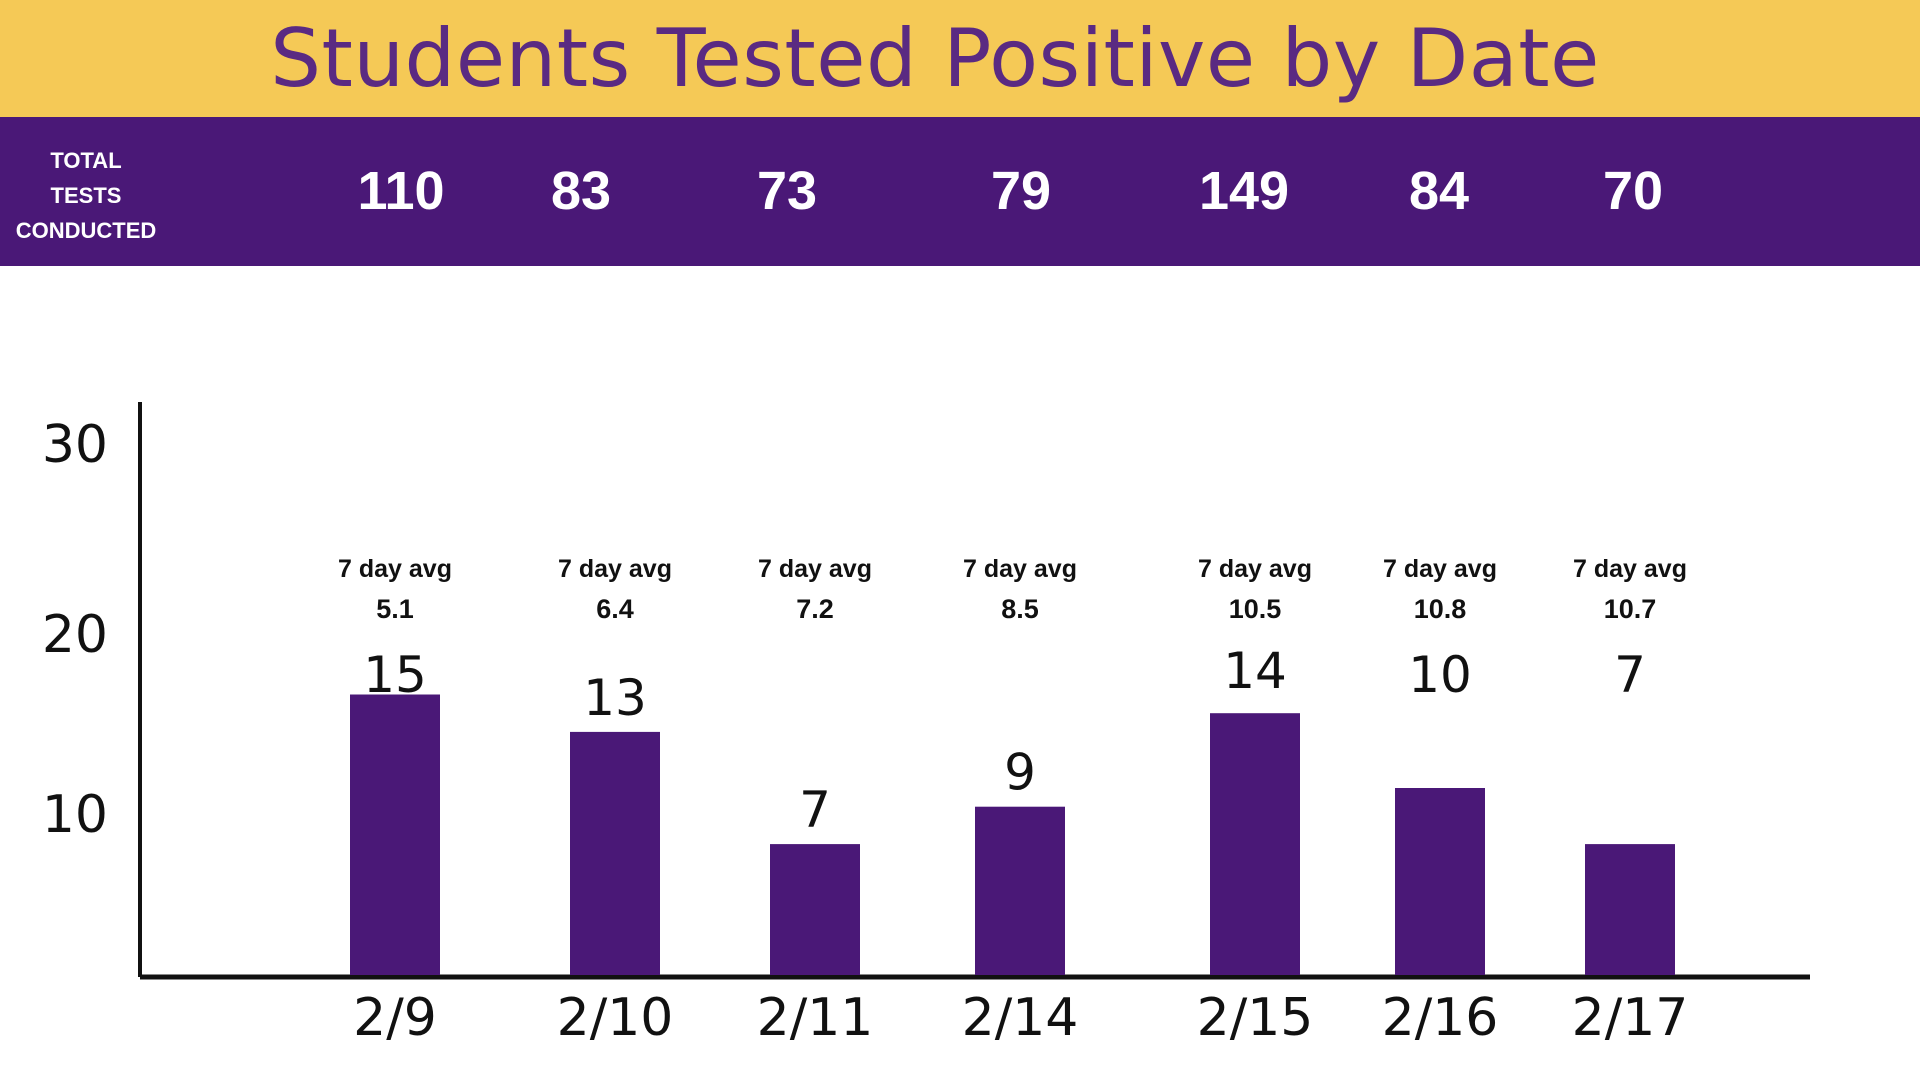  Describe the element at coordinates (1255, 1018) in the screenshot. I see `x-tick-label: 2/15` at that location.